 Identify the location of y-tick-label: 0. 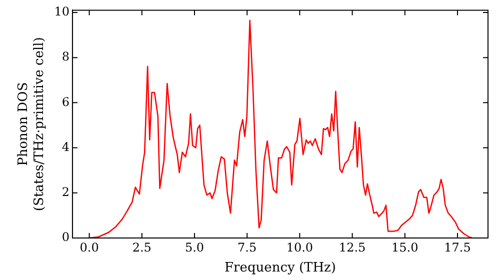
(66, 237).